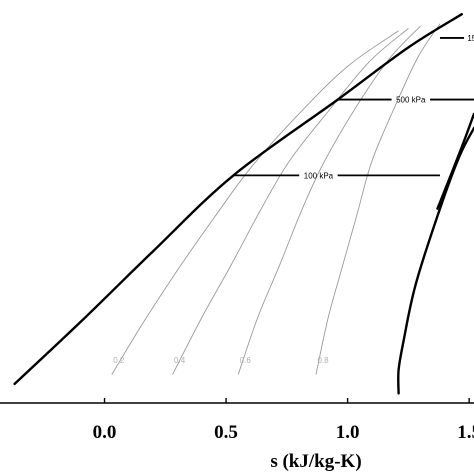 The height and width of the screenshot is (474, 474). What do you see at coordinates (411, 100) in the screenshot?
I see `isobar-label: 500 kPa` at bounding box center [411, 100].